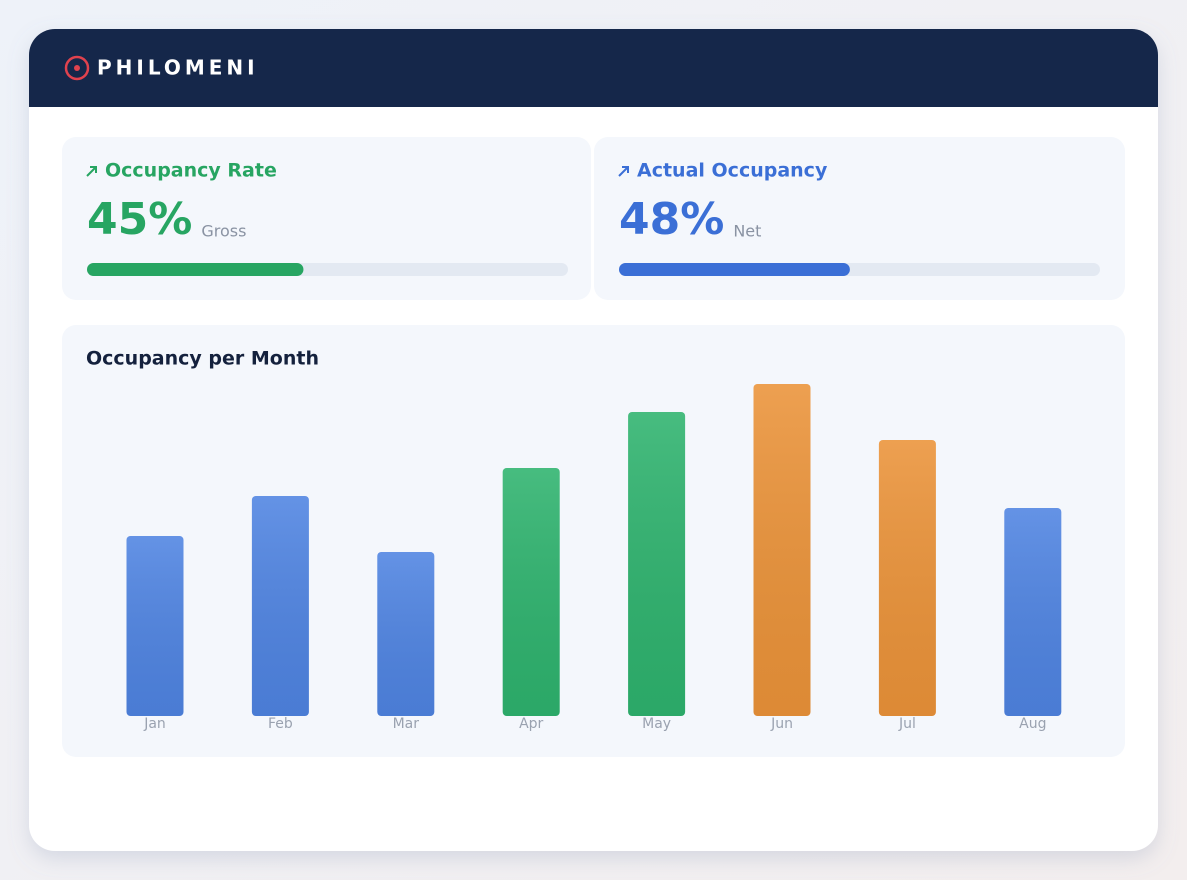 This screenshot has height=880, width=1187. Describe the element at coordinates (406, 724) in the screenshot. I see `x-tick-label: Mar` at that location.